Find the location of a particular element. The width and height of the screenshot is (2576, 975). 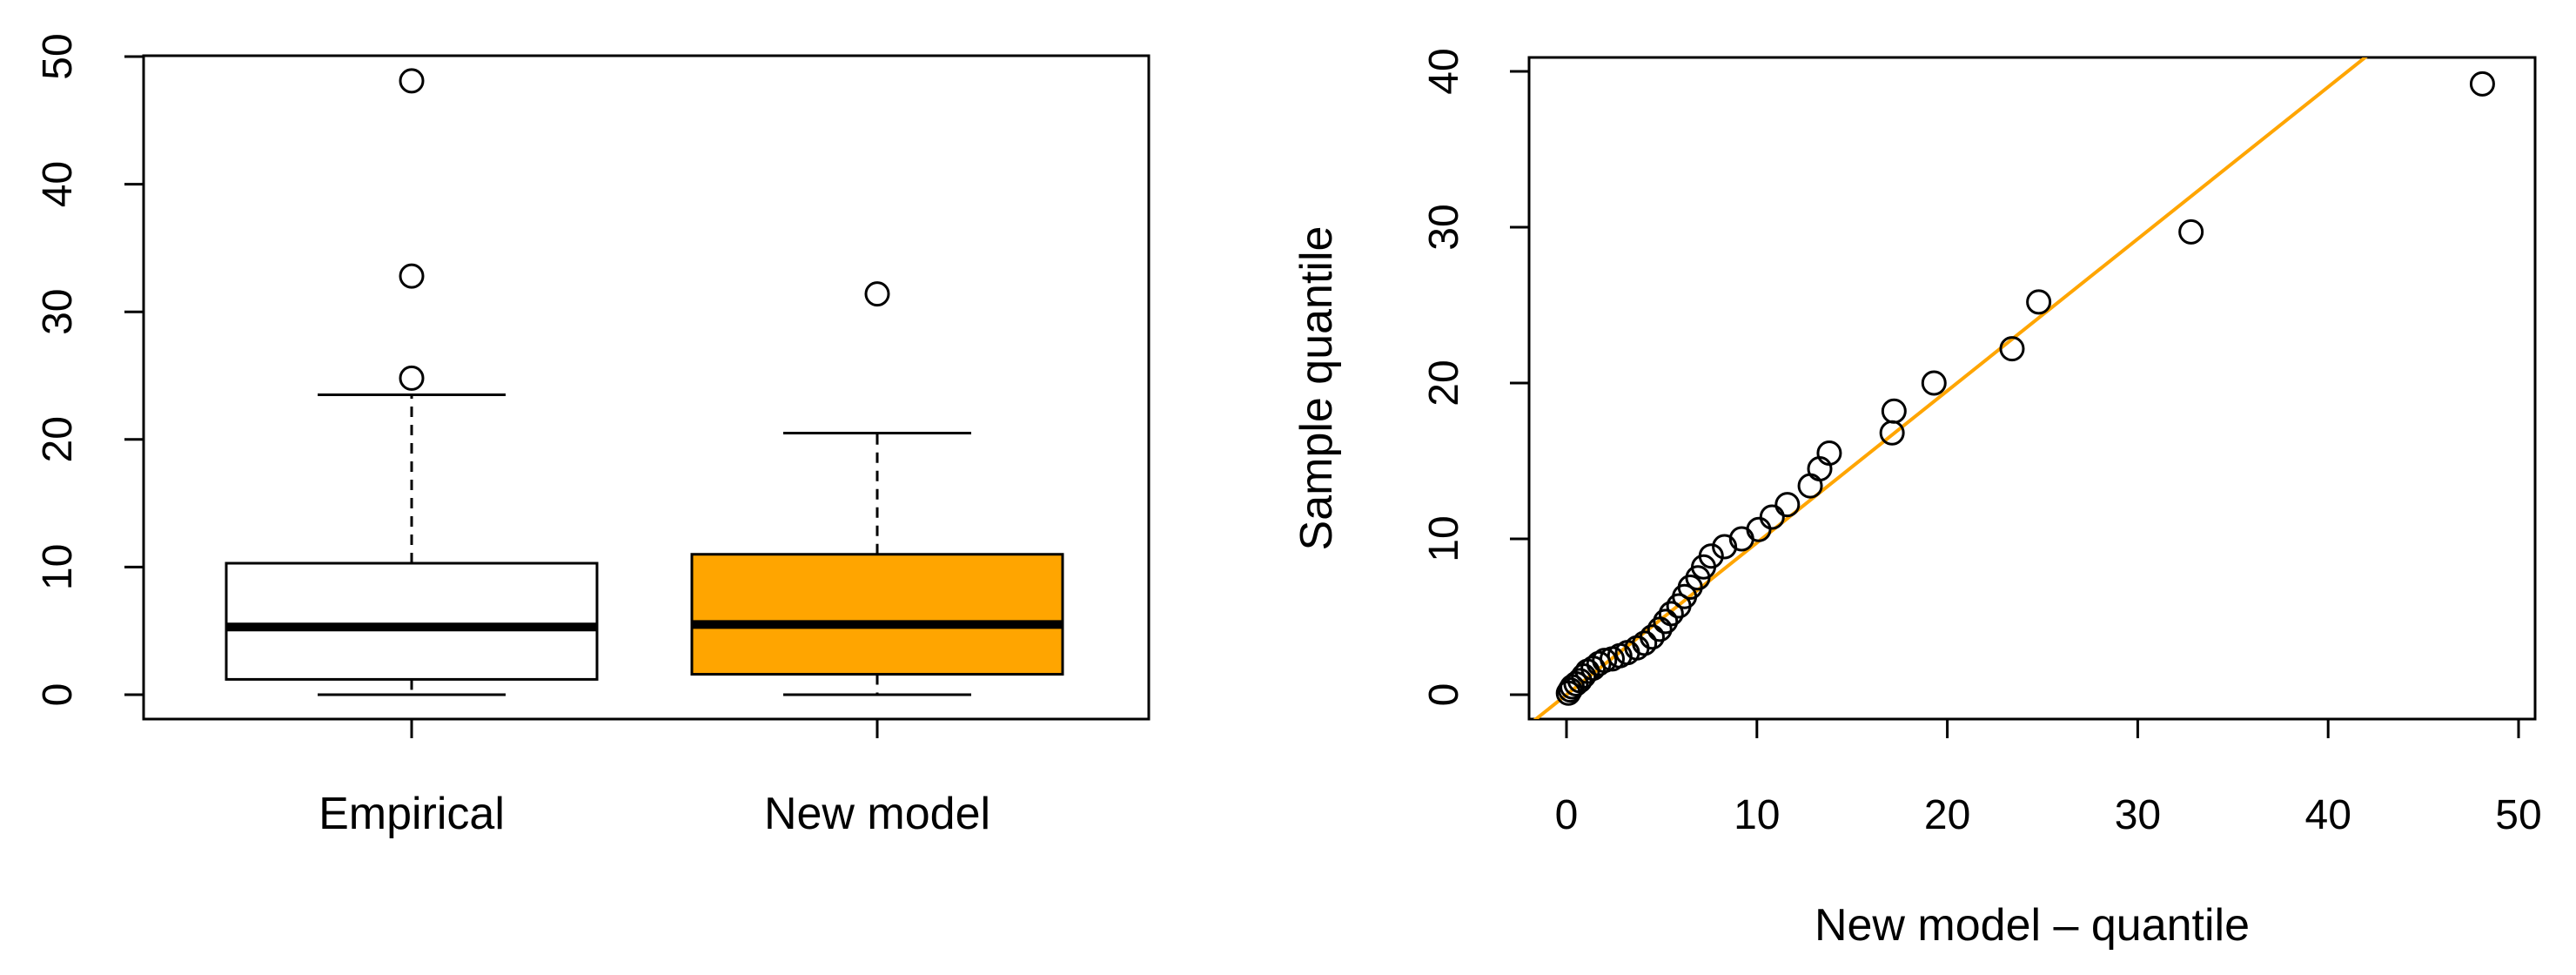

y-tick-label: 50 is located at coordinates (58, 56).